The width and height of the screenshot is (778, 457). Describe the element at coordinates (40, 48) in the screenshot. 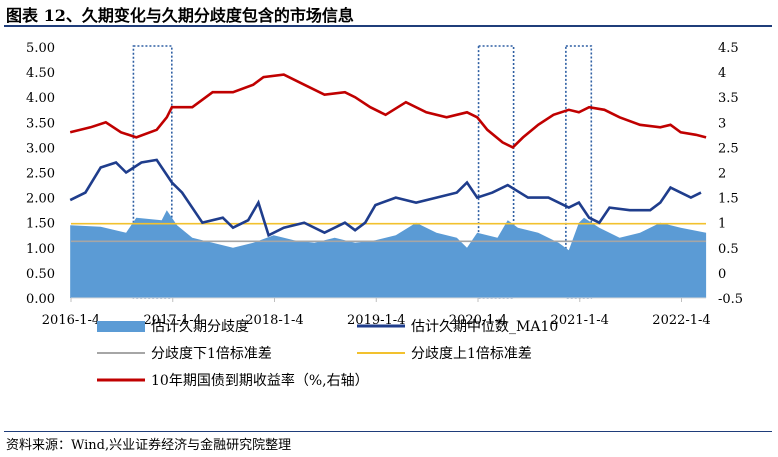

I see `left-tick-label: 5.00` at that location.